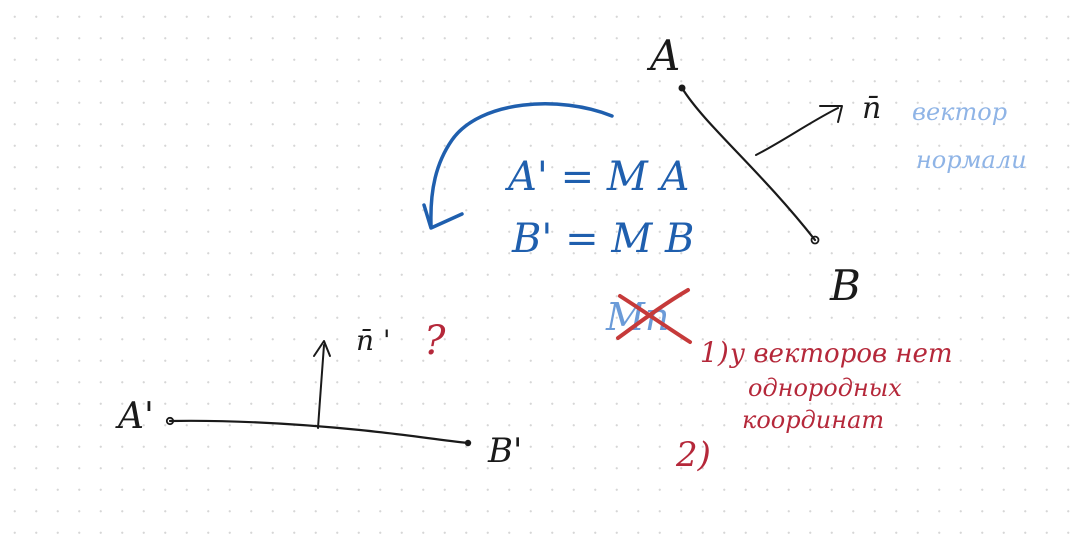  I want to click on normal-prime-arrowhead-icon, so click(322, 348).